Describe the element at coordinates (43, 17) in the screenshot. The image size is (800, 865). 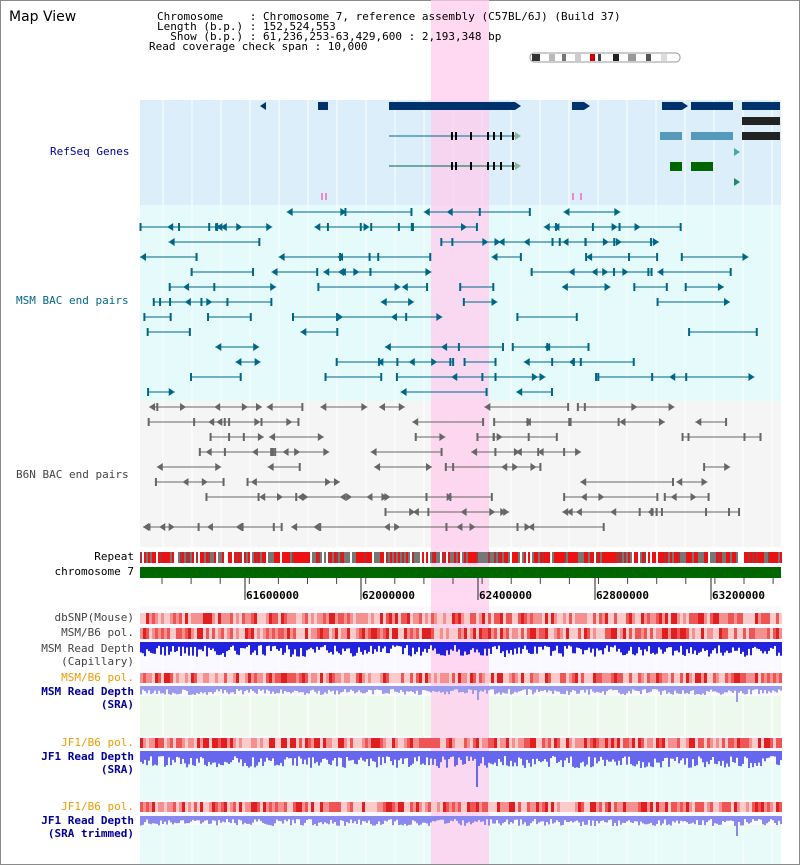
I see `map-view-title: Map View` at that location.